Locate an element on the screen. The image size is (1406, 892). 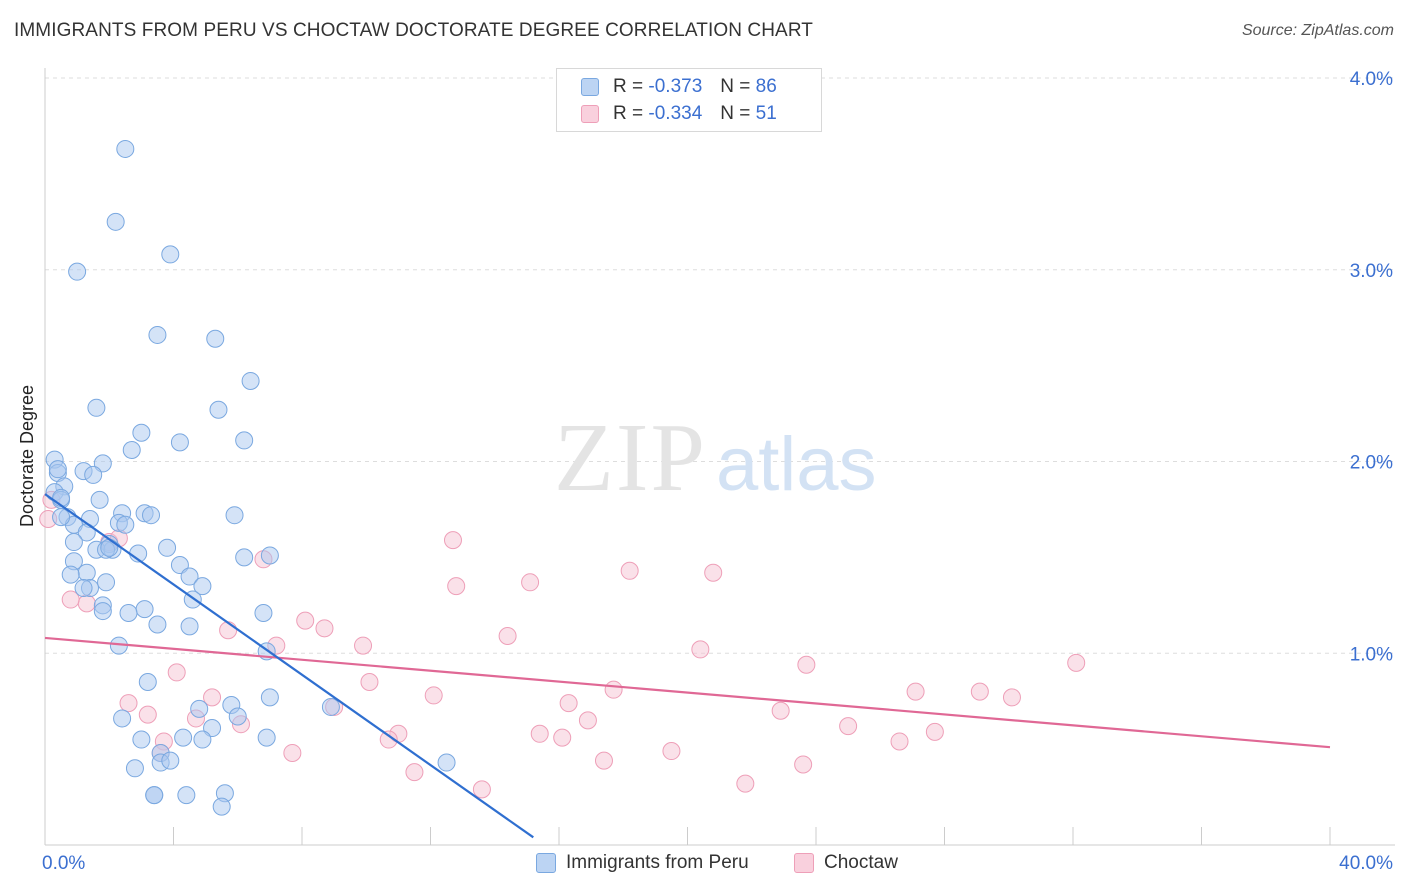
legend-item-peru: Immigrants from Peru is located at coordinates (642, 863).